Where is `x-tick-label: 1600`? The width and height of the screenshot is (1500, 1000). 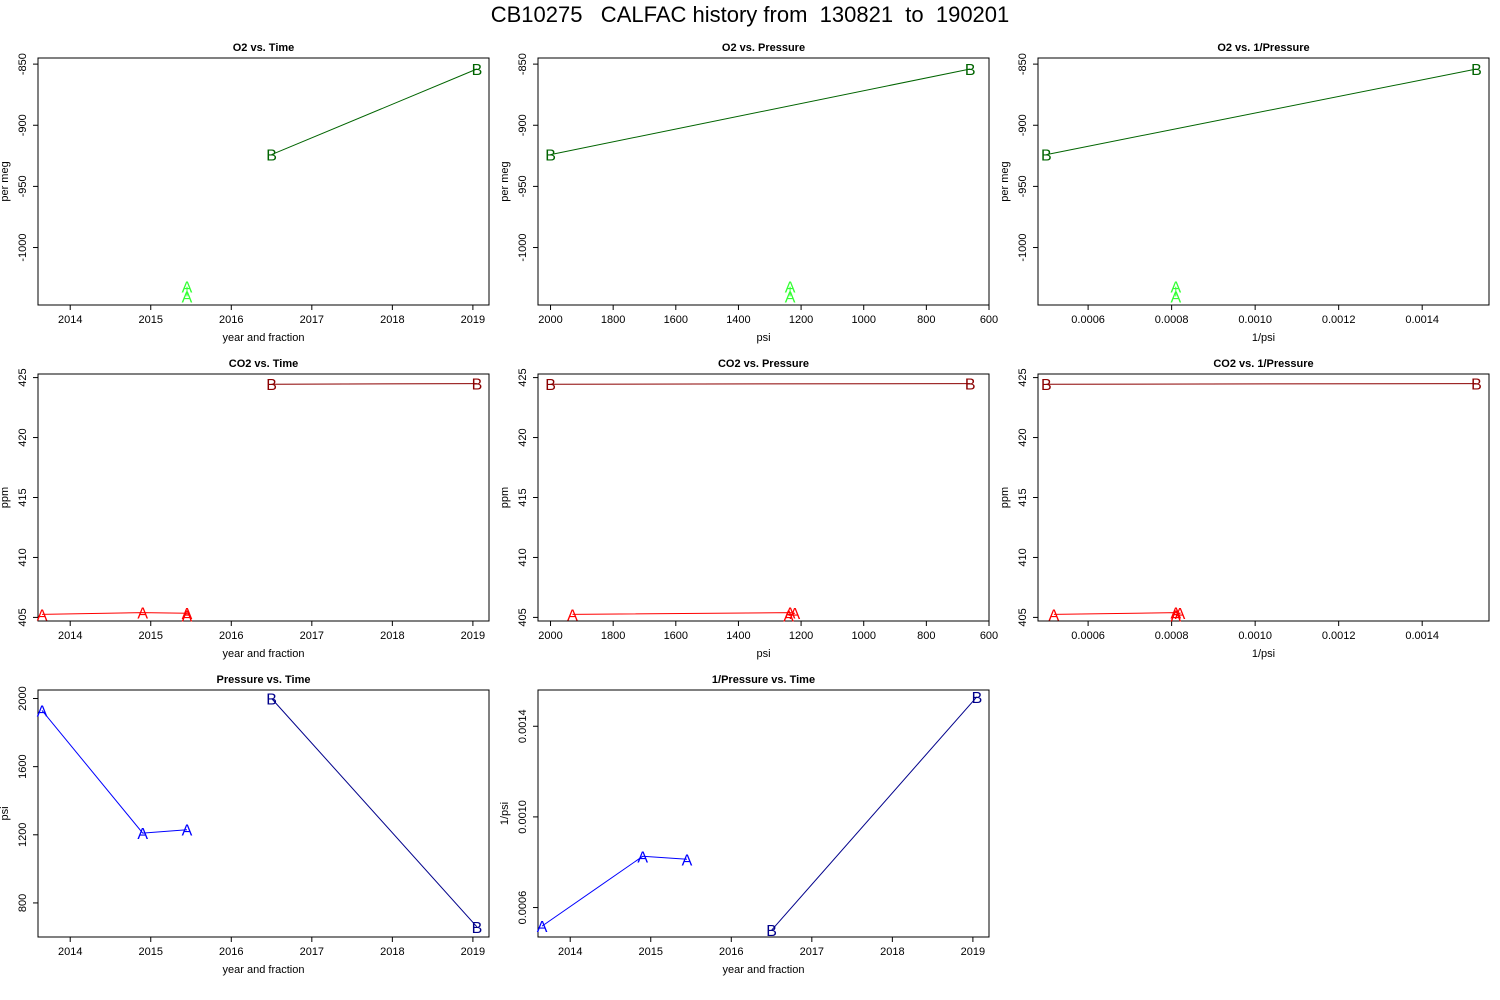
x-tick-label: 1600 is located at coordinates (676, 636).